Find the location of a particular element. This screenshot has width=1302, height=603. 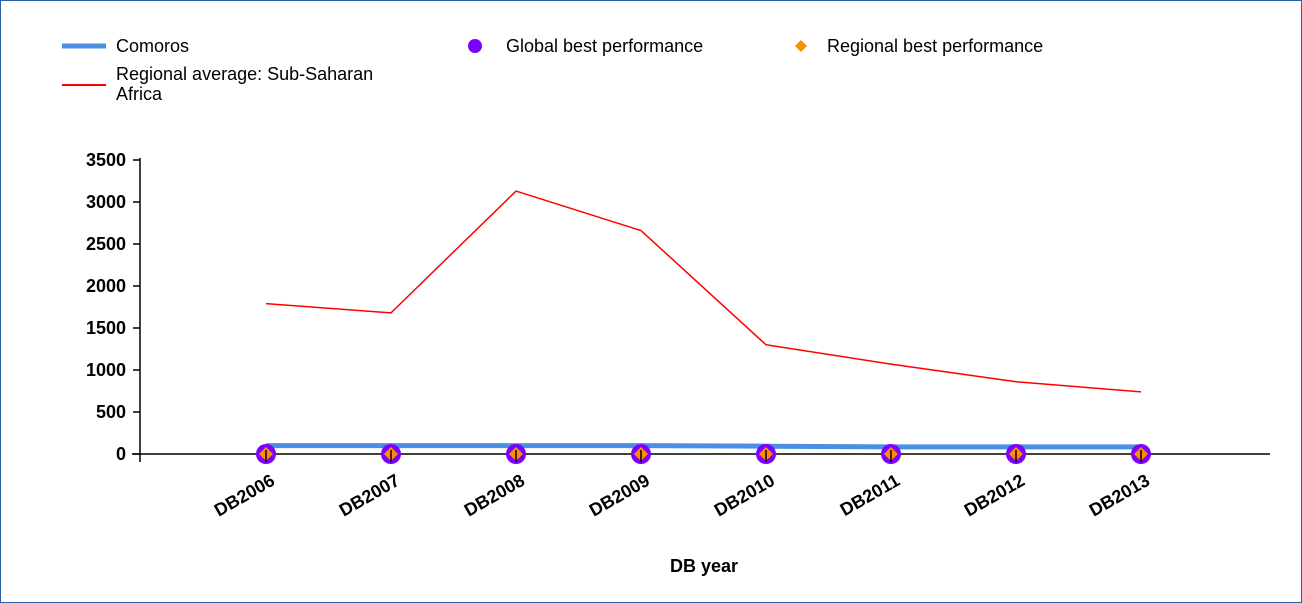

legend-item-regional-average: Regional average: Sub-Saharan Africa is located at coordinates (220, 84).